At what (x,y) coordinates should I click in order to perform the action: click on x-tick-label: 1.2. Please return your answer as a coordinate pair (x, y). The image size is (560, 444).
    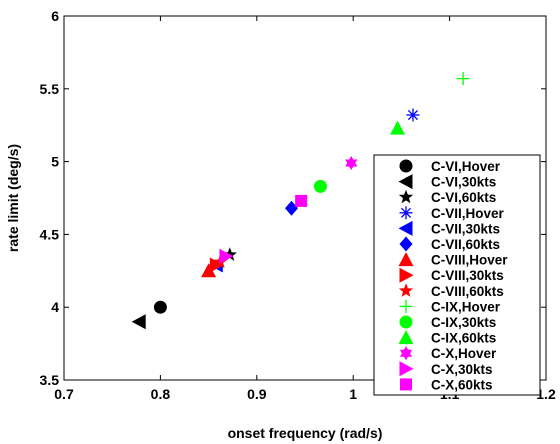
    Looking at the image, I should click on (546, 394).